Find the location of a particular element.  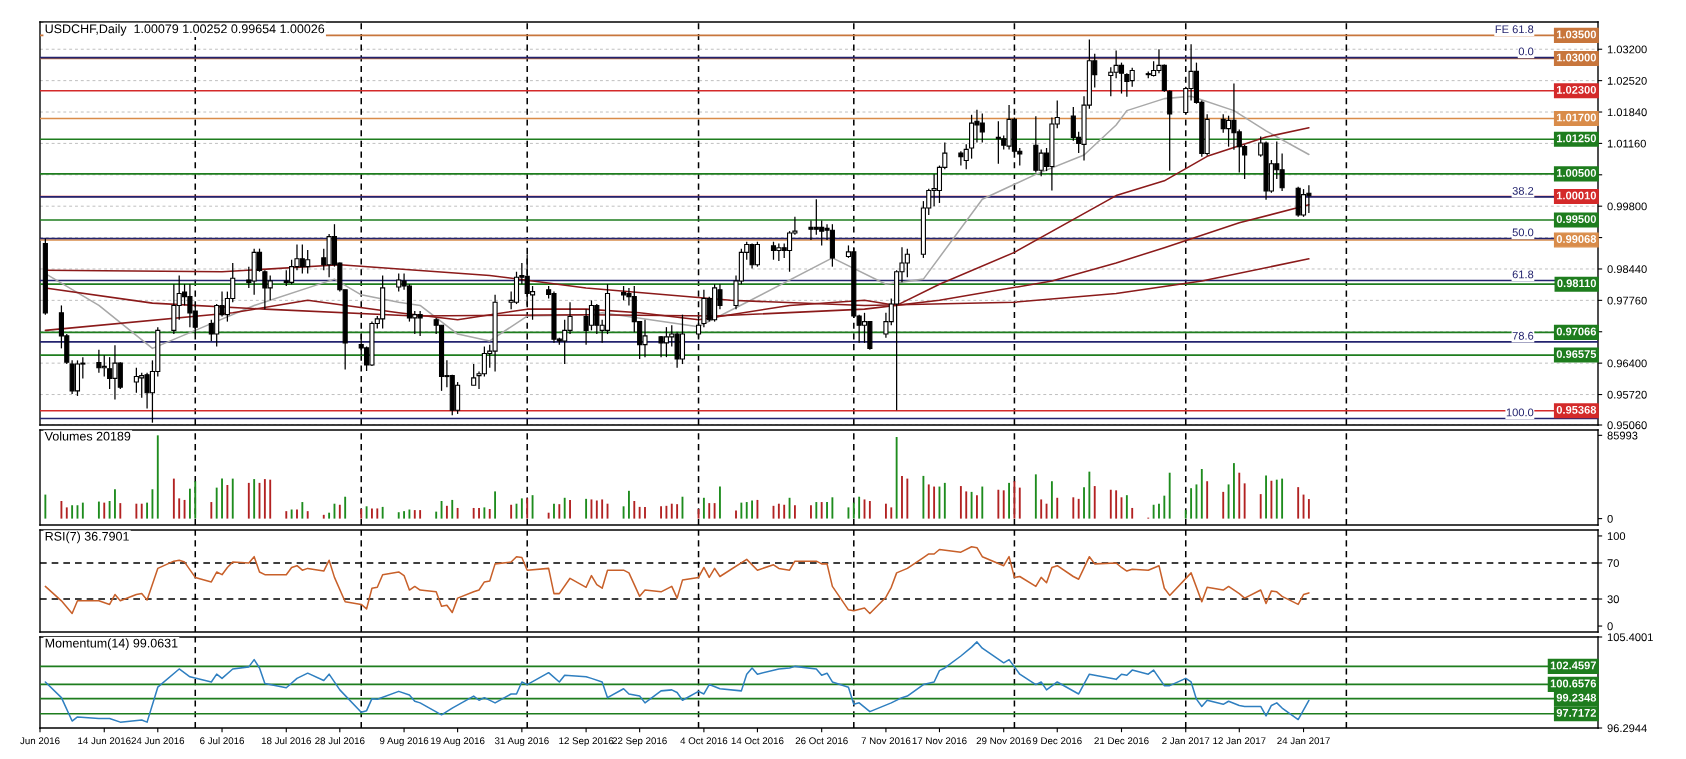

annotation: 61.8 is located at coordinates (1523, 274).